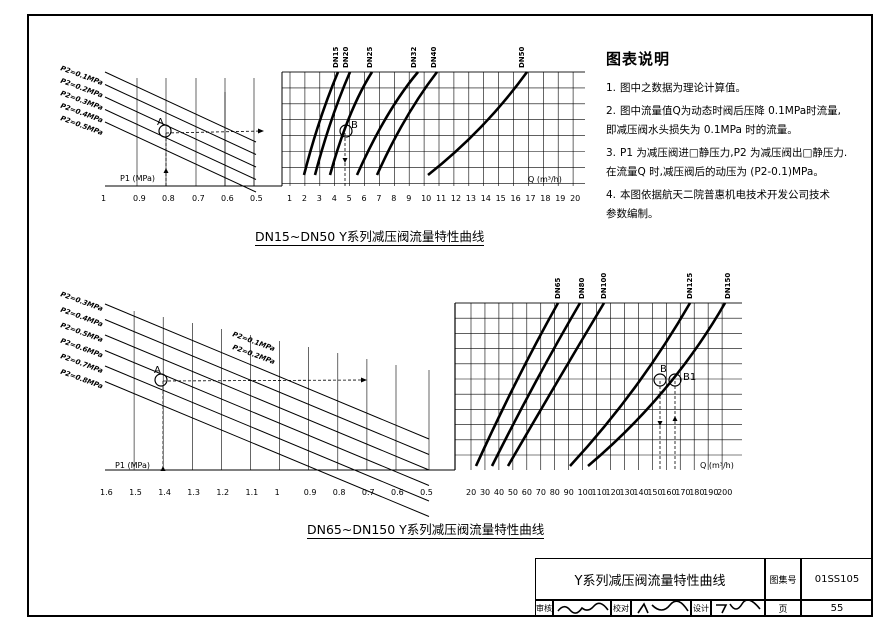  Describe the element at coordinates (397, 492) in the screenshot. I see `lower-p1-tick-label: 0.6` at that location.